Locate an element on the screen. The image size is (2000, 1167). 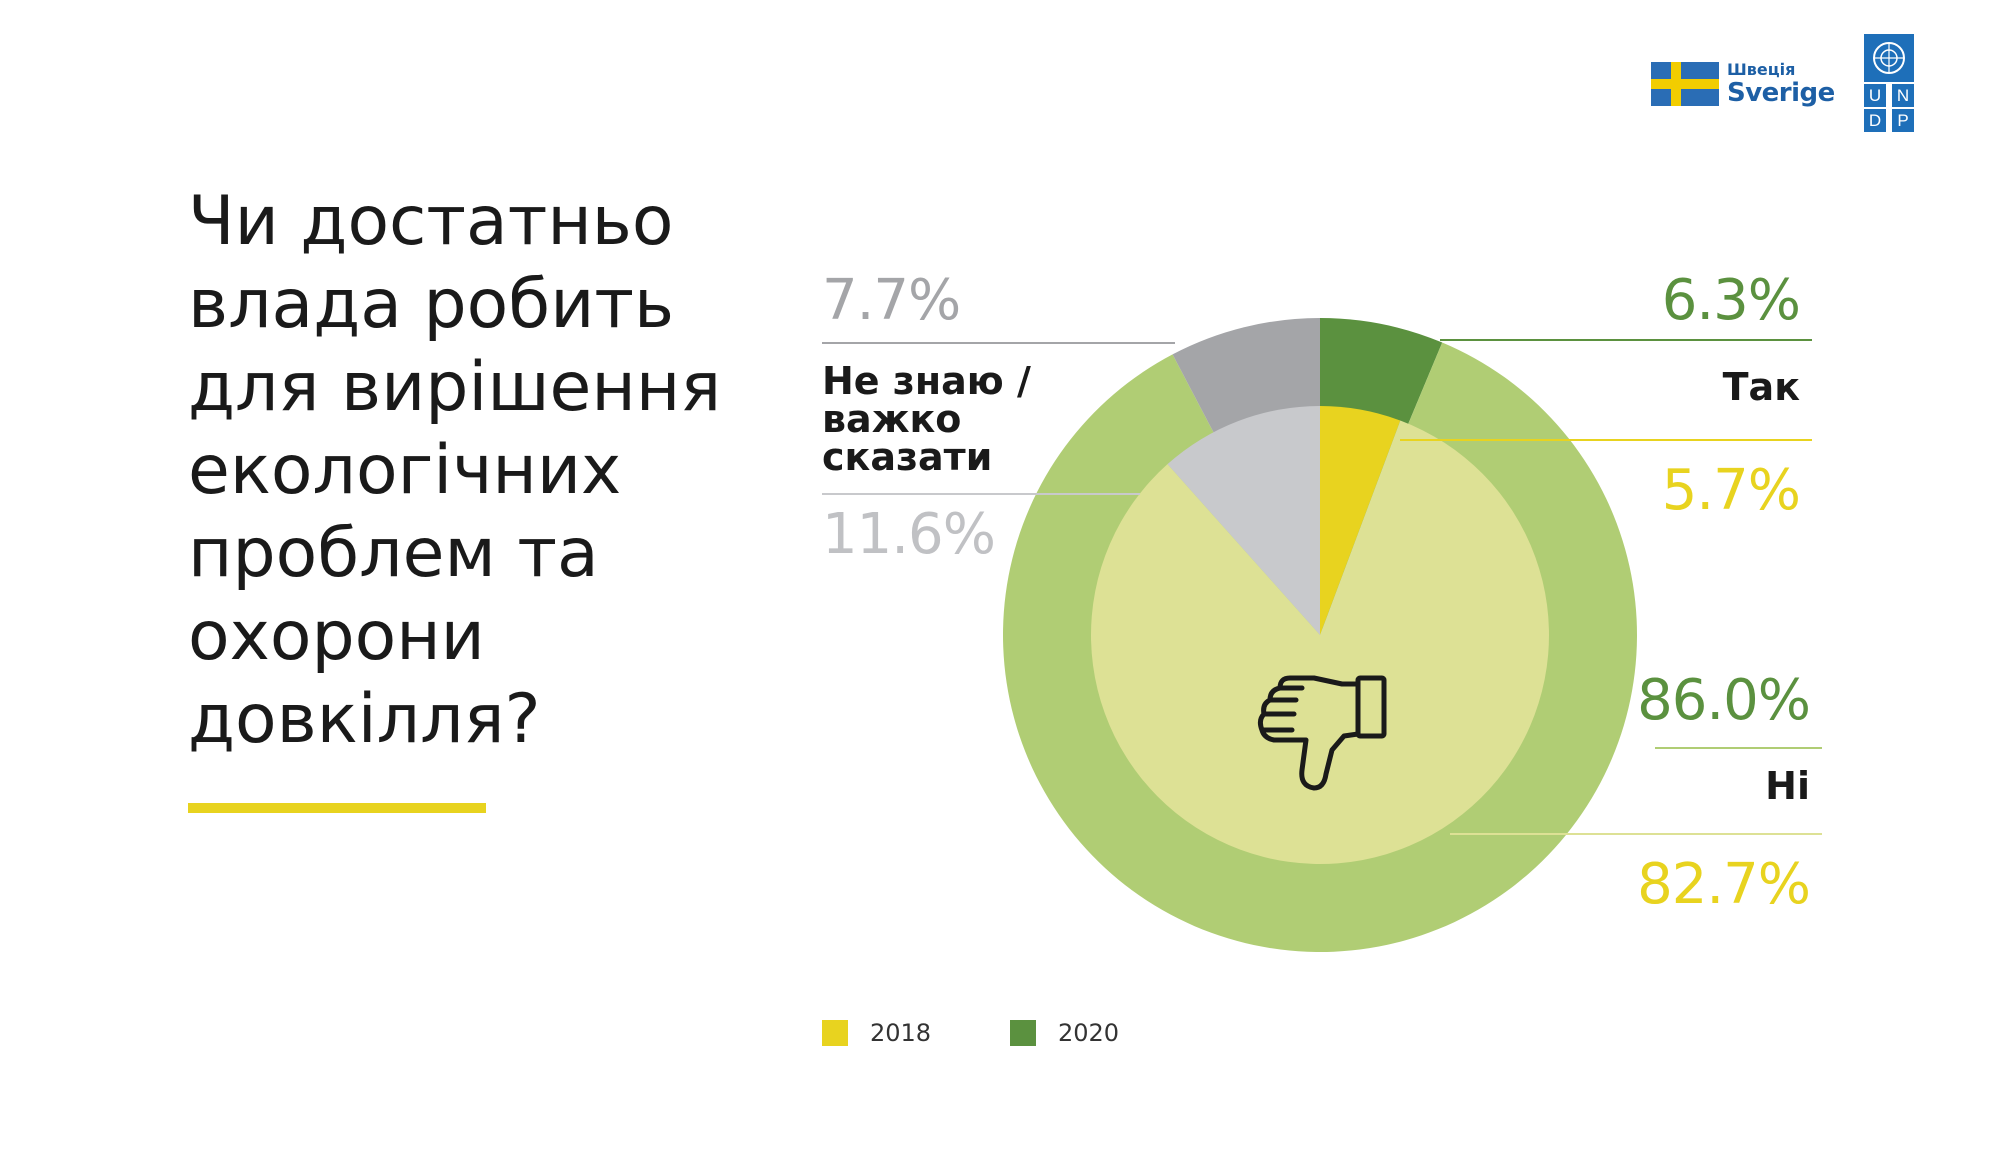
legend-swatch-2020 is located at coordinates (1023, 1033).